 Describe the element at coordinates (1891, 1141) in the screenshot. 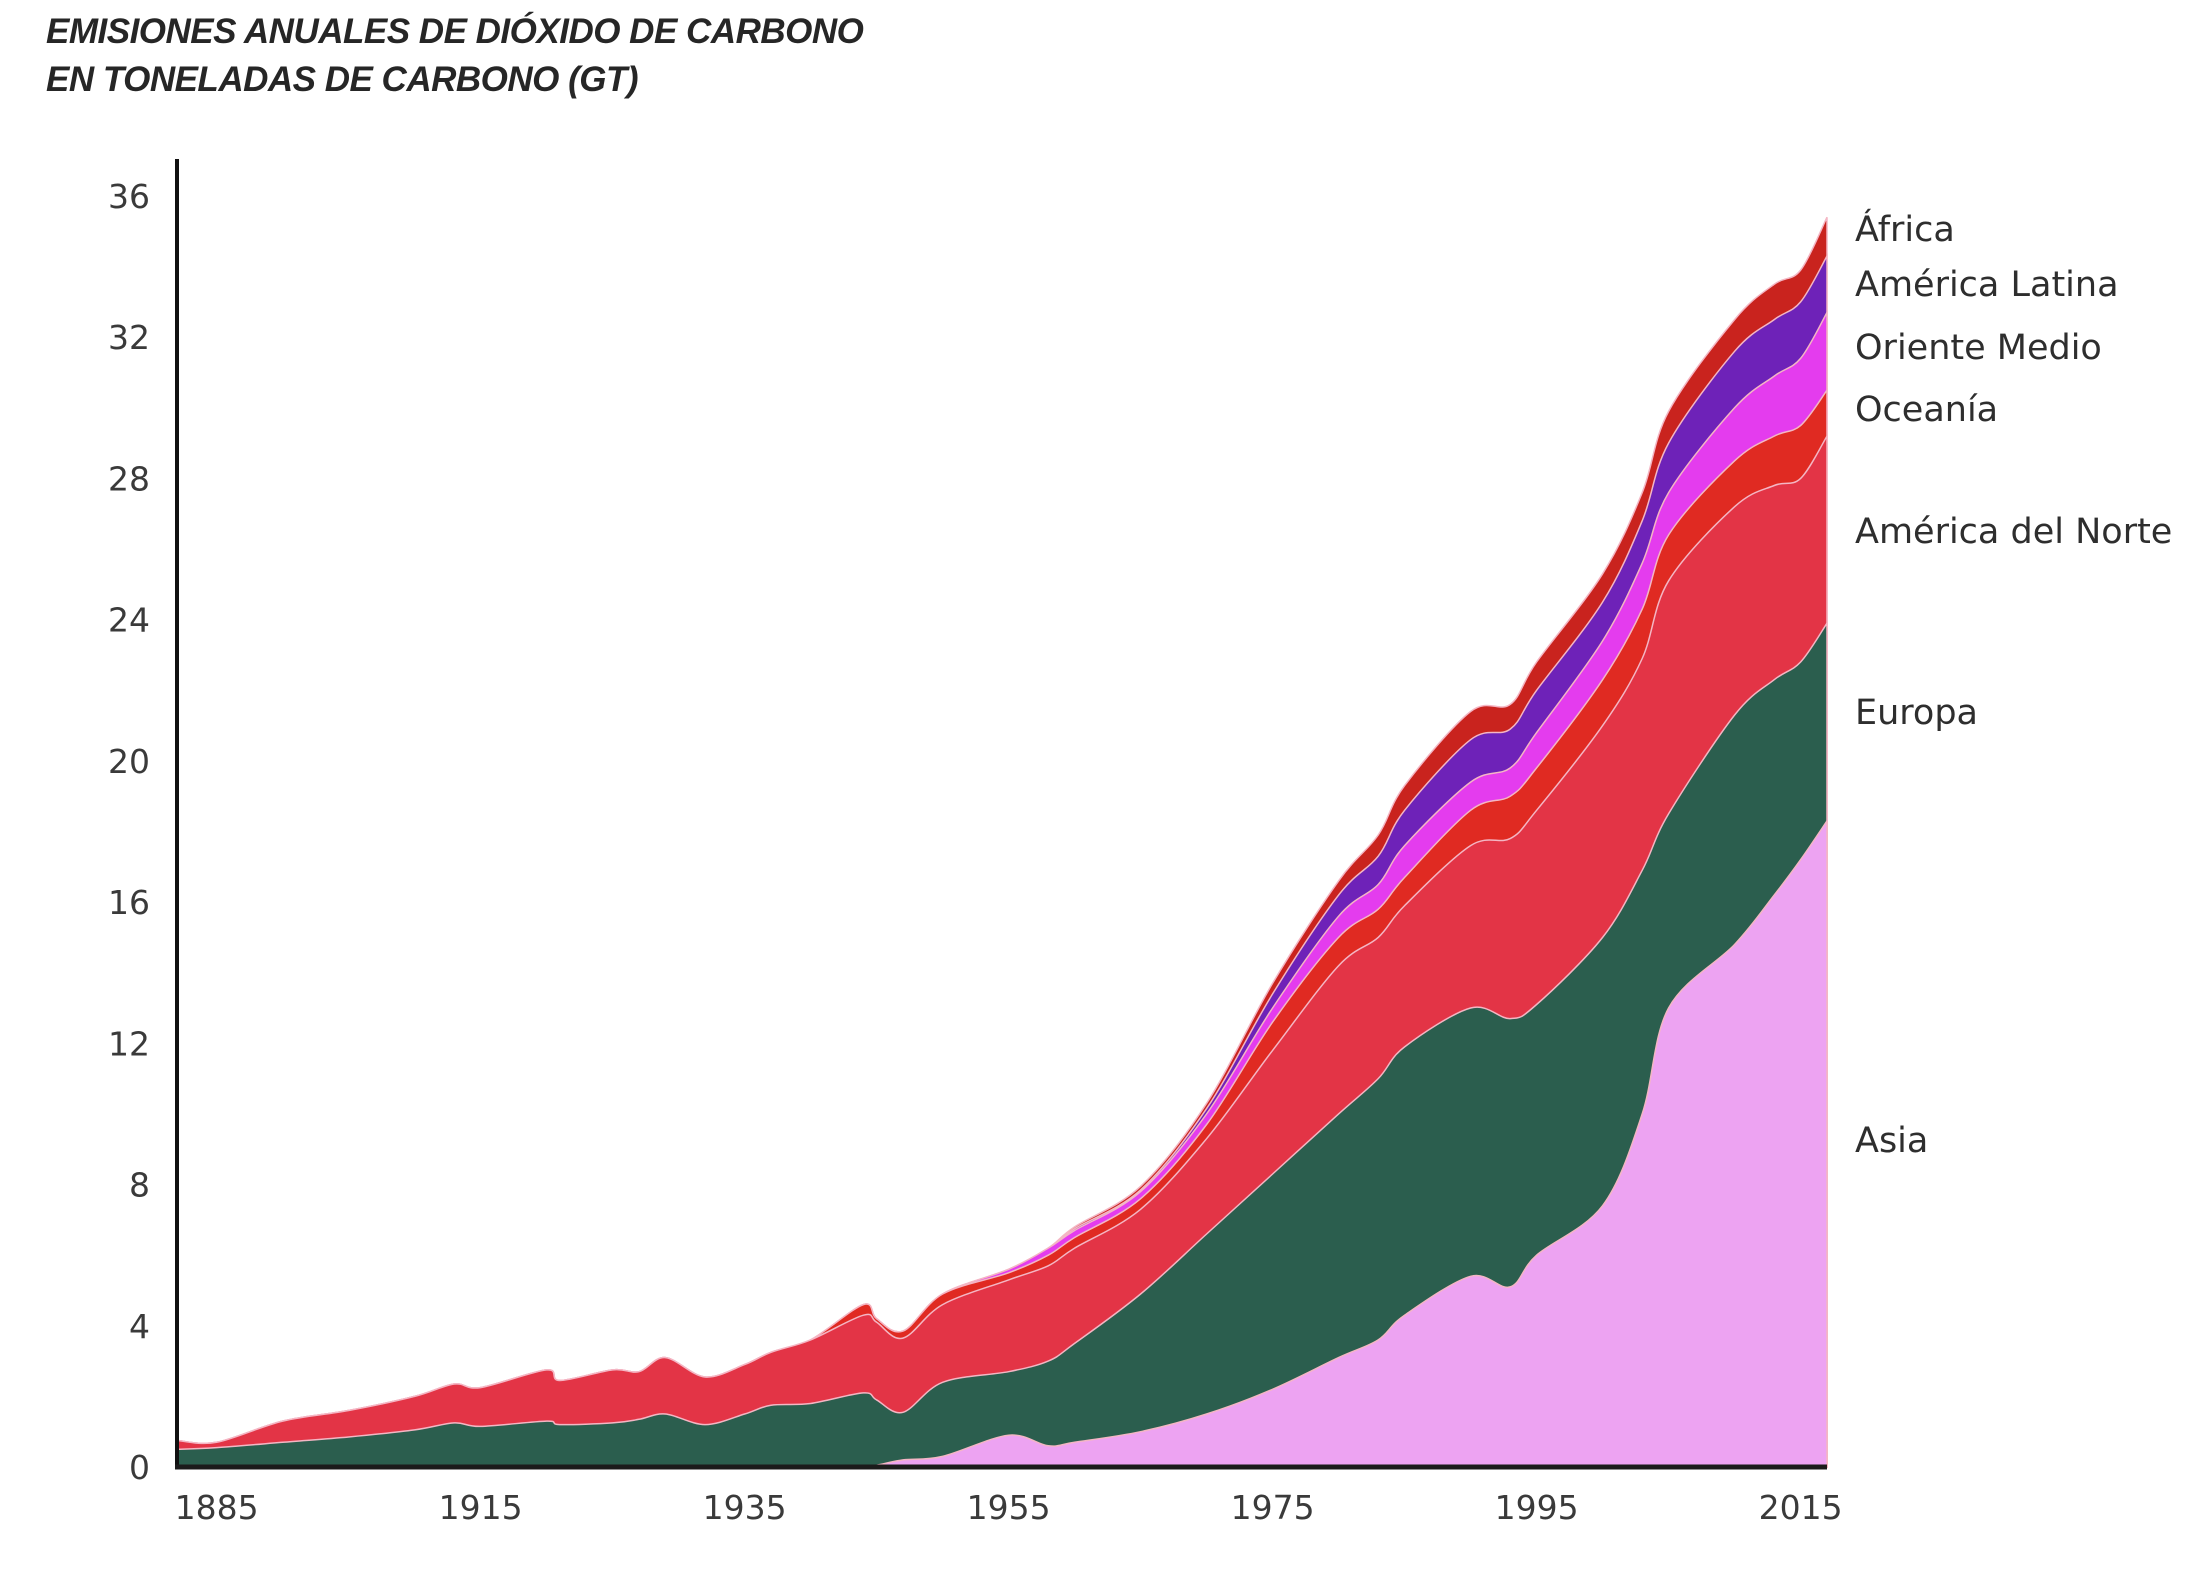

I see `legend-label-asia: Asia` at that location.